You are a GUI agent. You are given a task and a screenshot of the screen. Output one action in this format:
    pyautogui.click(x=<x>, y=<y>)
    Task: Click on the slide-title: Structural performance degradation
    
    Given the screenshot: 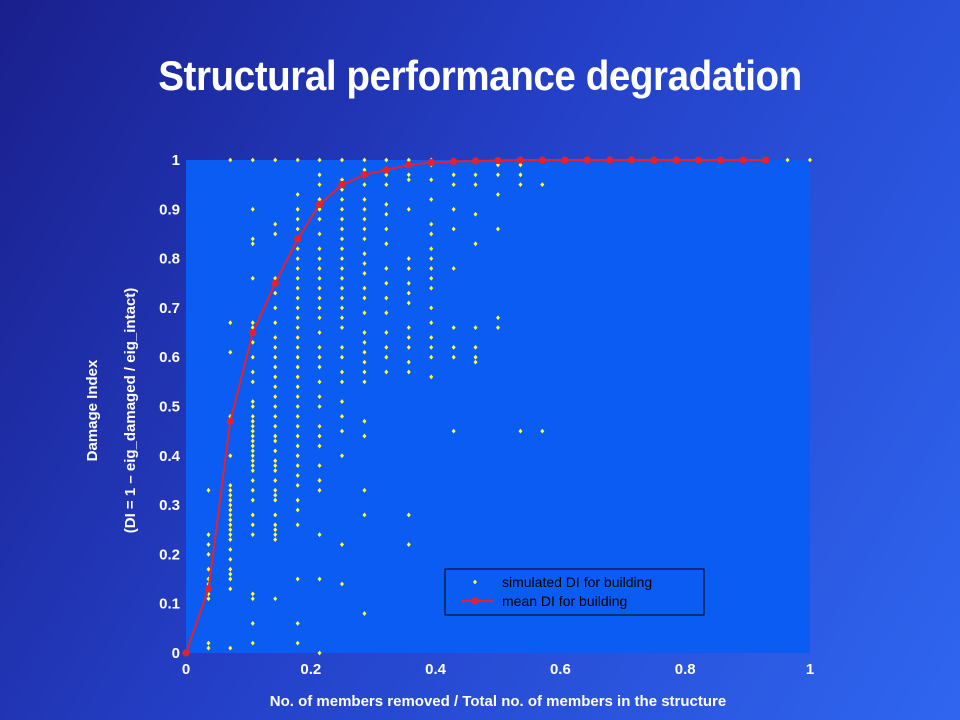 What is the action you would take?
    pyautogui.click(x=480, y=75)
    